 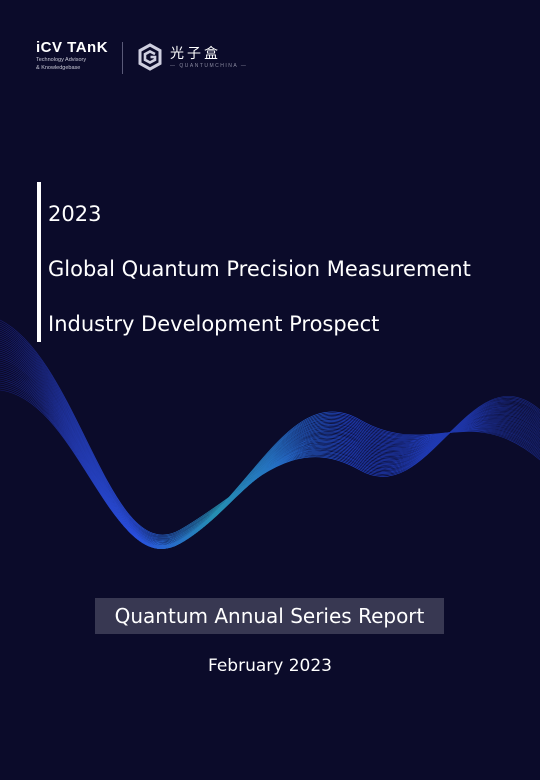 I want to click on g-hexagon-logo-icon, so click(x=150, y=57).